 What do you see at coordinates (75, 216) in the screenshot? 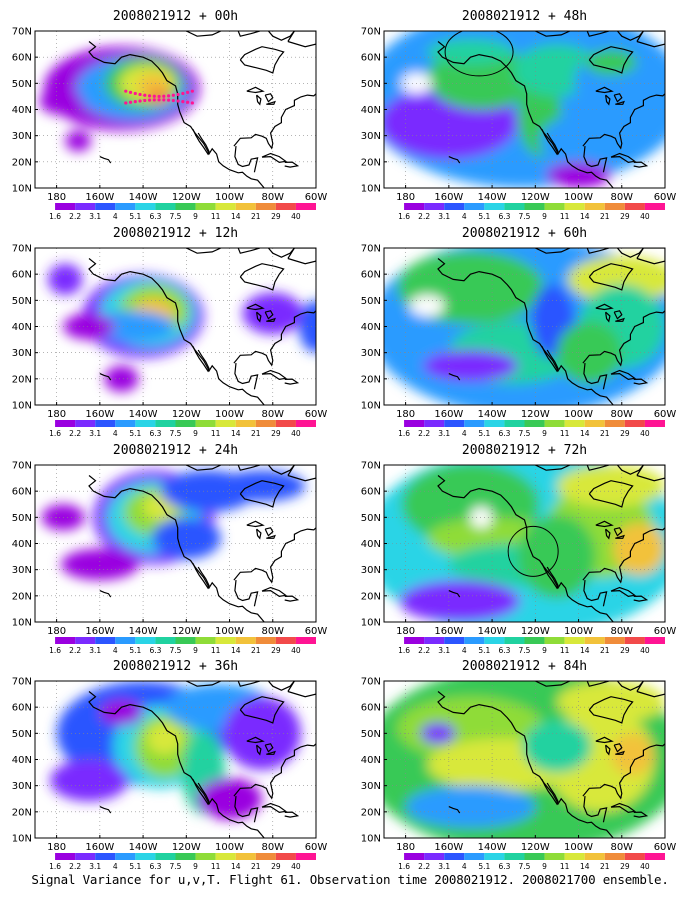
I see `colorbar-label: 2.2` at bounding box center [75, 216].